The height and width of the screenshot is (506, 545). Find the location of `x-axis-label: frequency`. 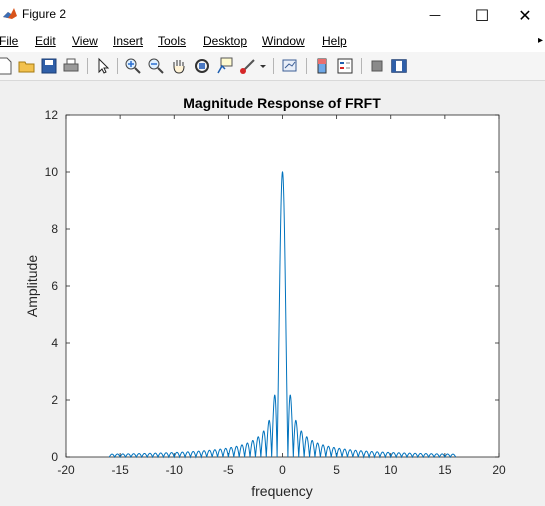

x-axis-label: frequency is located at coordinates (281, 491).